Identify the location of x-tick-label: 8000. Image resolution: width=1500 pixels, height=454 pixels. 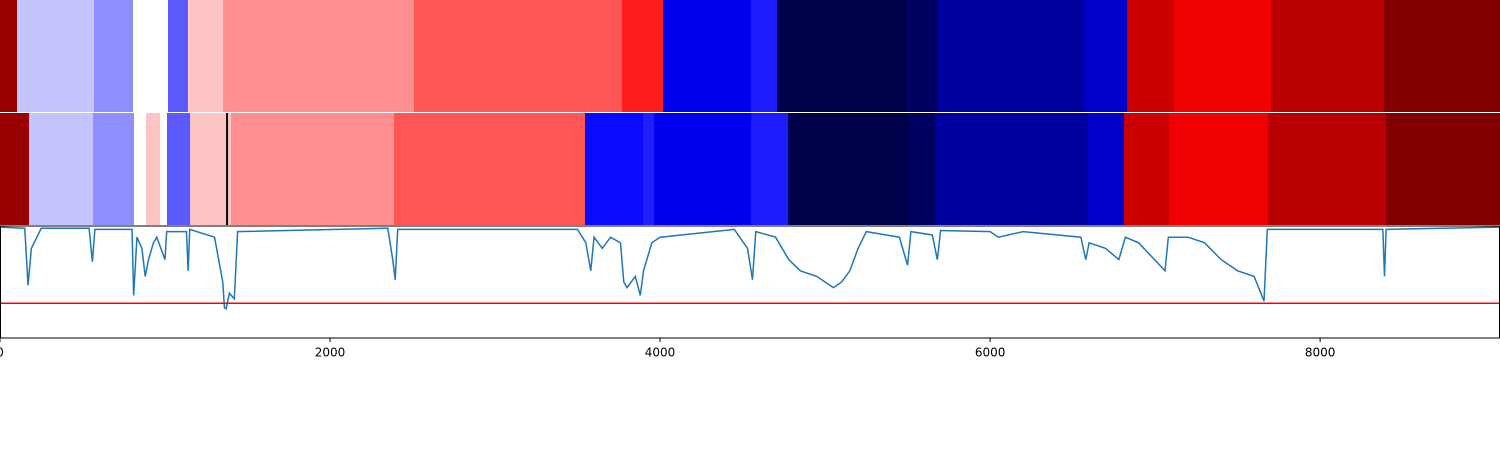
(1320, 353).